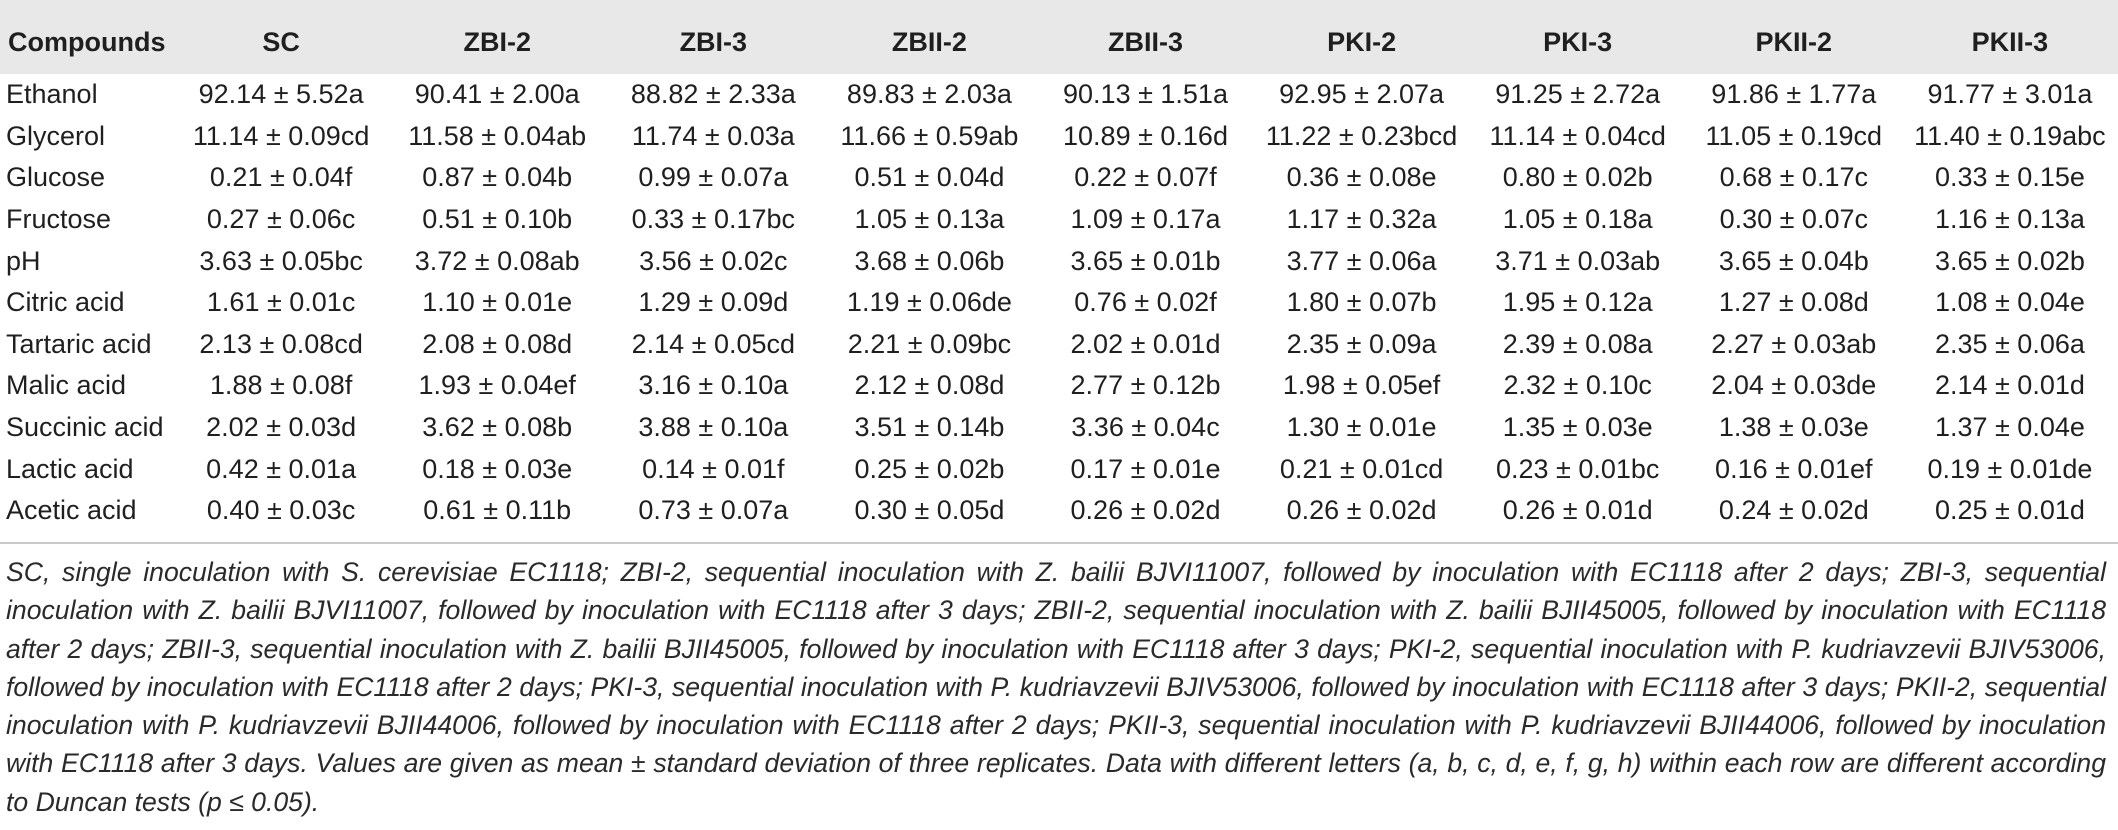 This screenshot has height=830, width=2118. I want to click on table-cell: 0.42 ± 0.01a, so click(281, 468).